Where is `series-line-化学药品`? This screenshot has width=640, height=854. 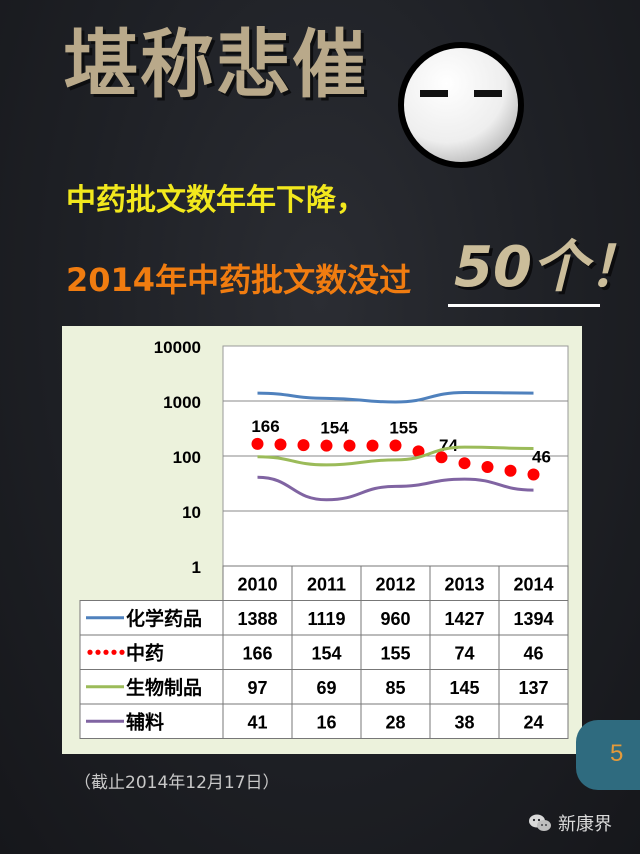 series-line-化学药品 is located at coordinates (395, 397).